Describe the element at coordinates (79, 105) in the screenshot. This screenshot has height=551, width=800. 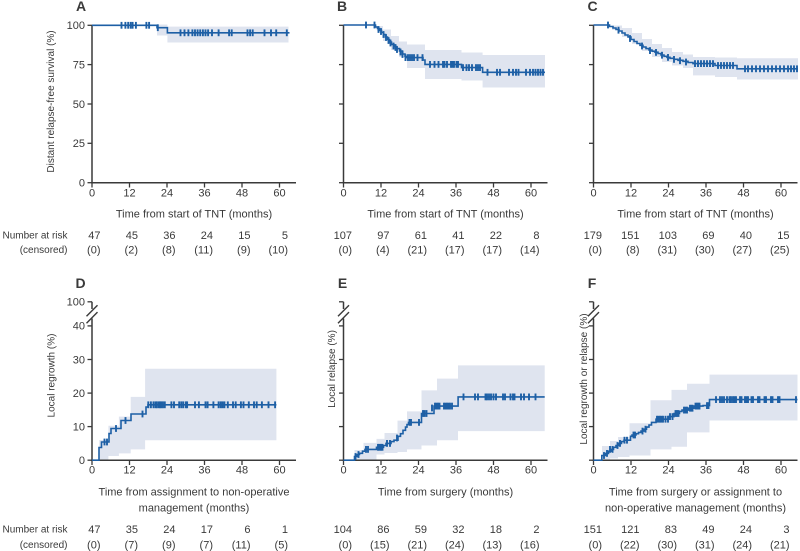
I see `svg-text: 50` at that location.